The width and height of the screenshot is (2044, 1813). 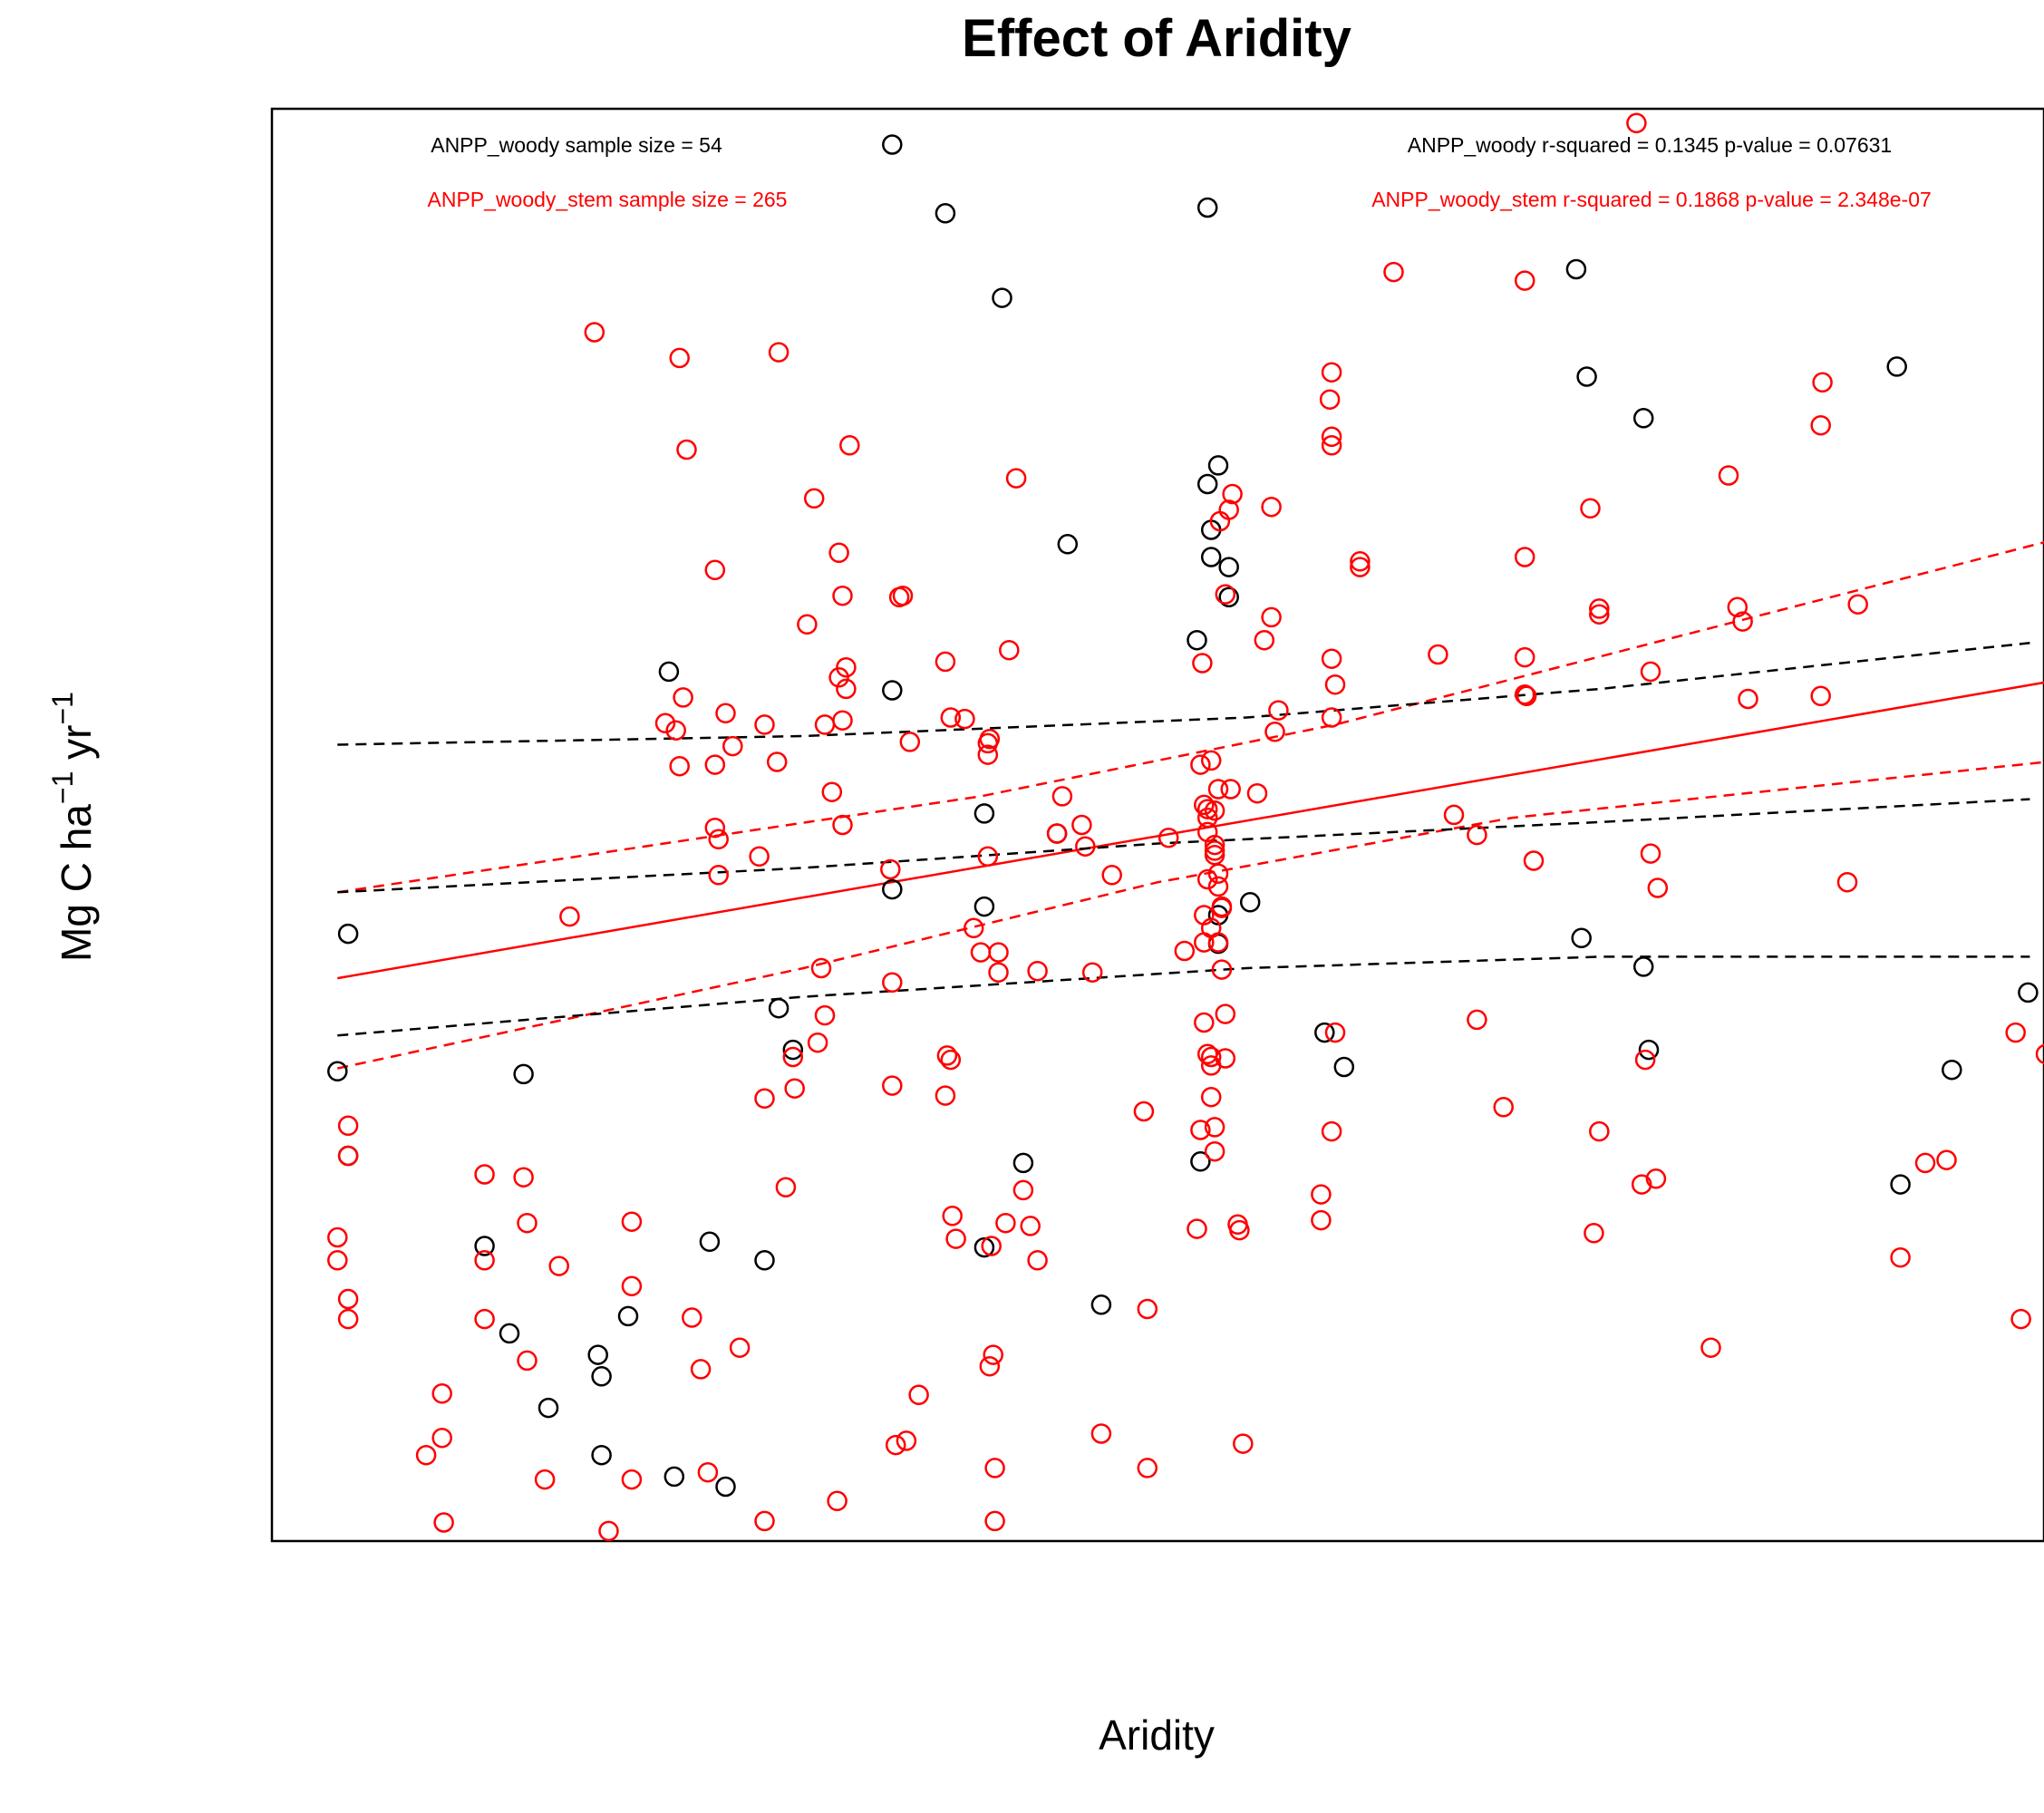 I want to click on x-axis-label: Aridity, so click(x=1157, y=1735).